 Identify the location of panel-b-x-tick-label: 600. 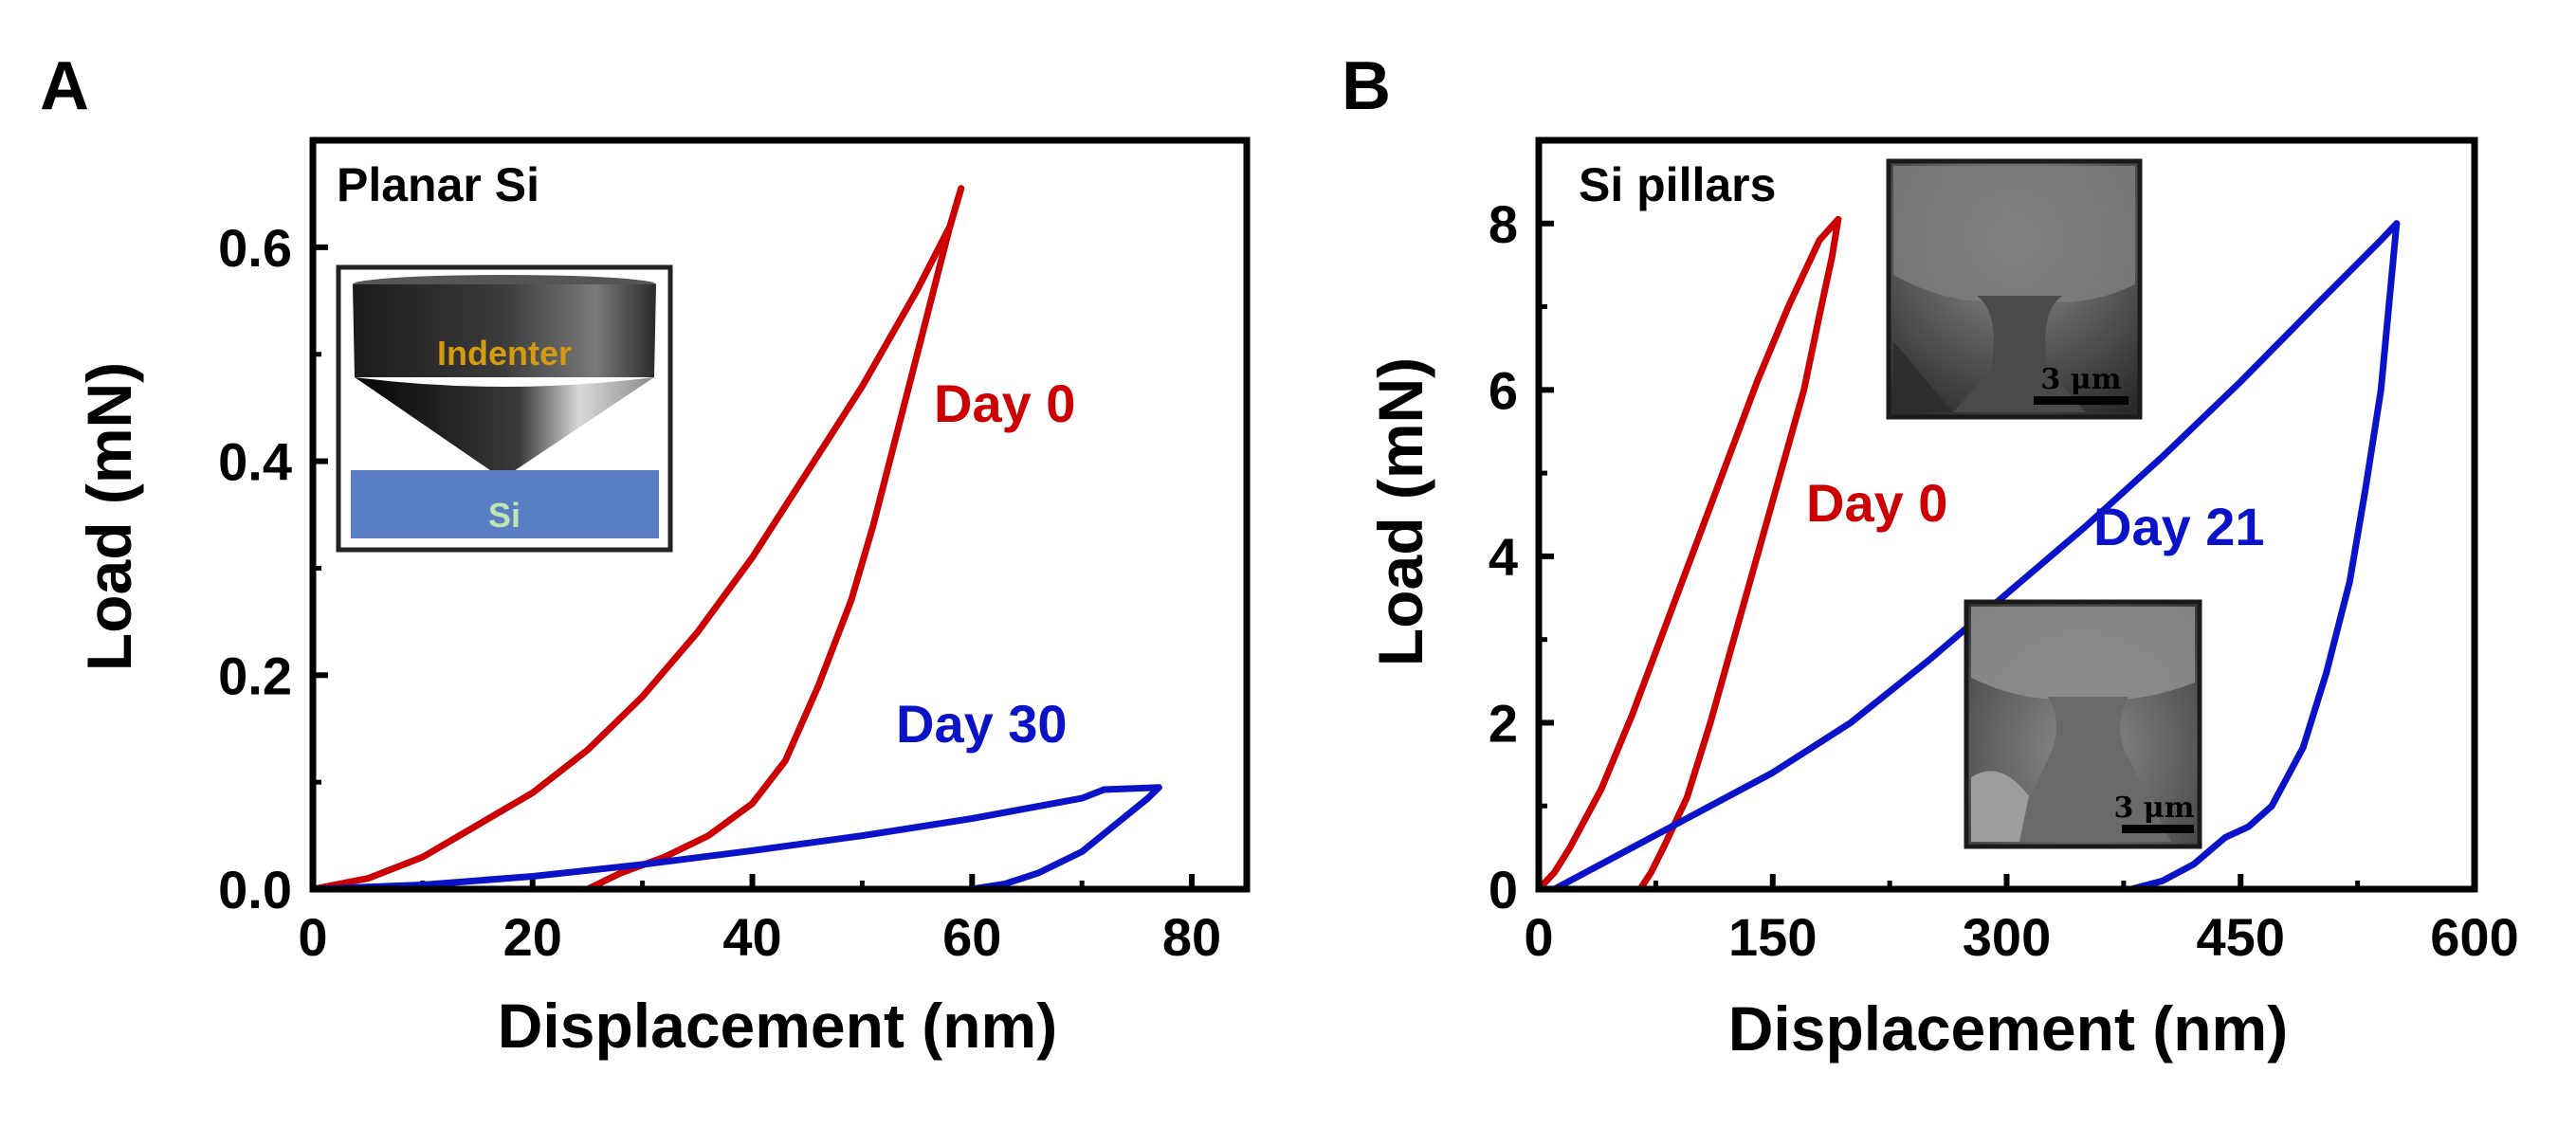
(2474, 937).